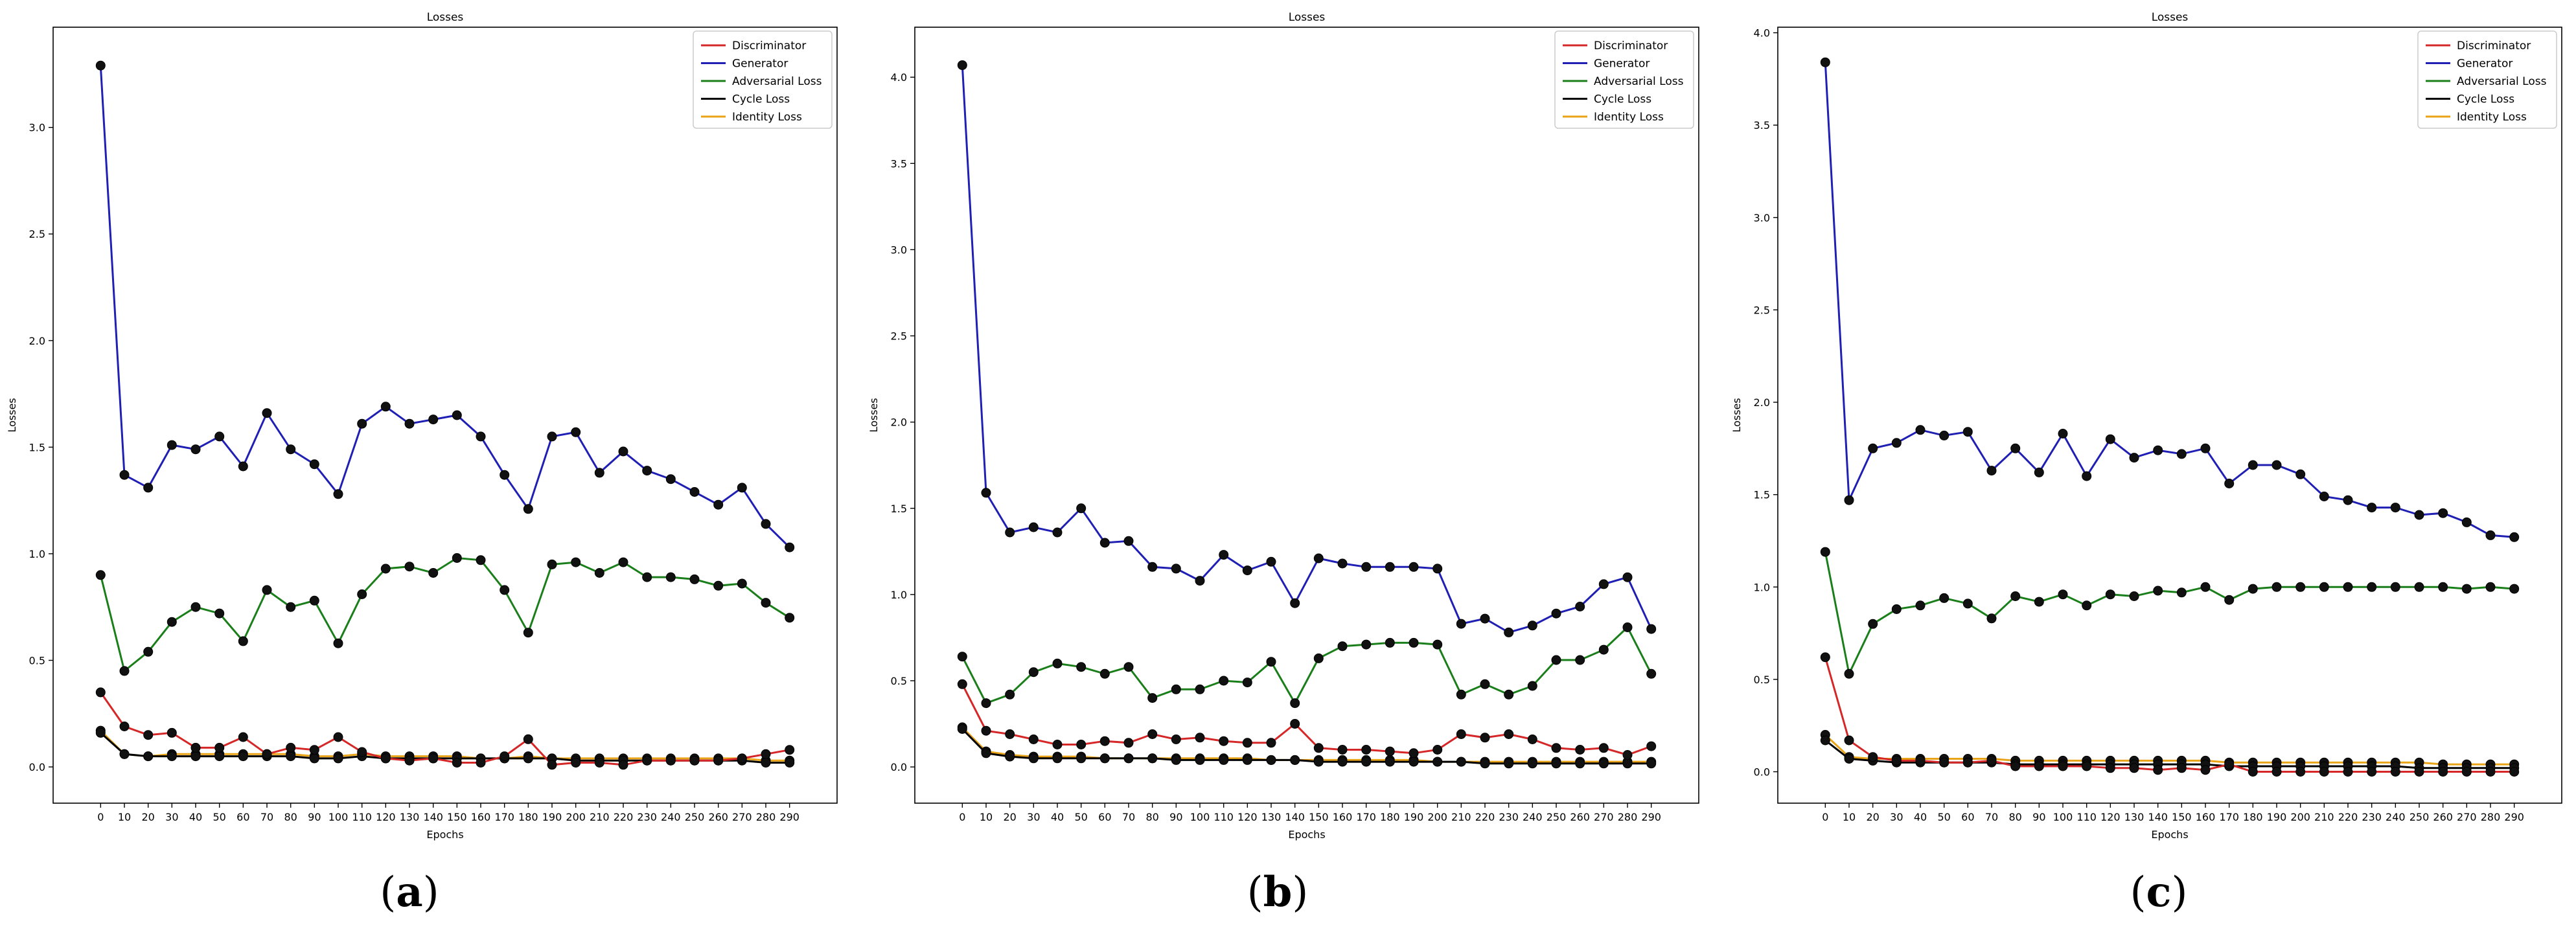  Describe the element at coordinates (2014, 817) in the screenshot. I see `x-tick-label: 80` at that location.